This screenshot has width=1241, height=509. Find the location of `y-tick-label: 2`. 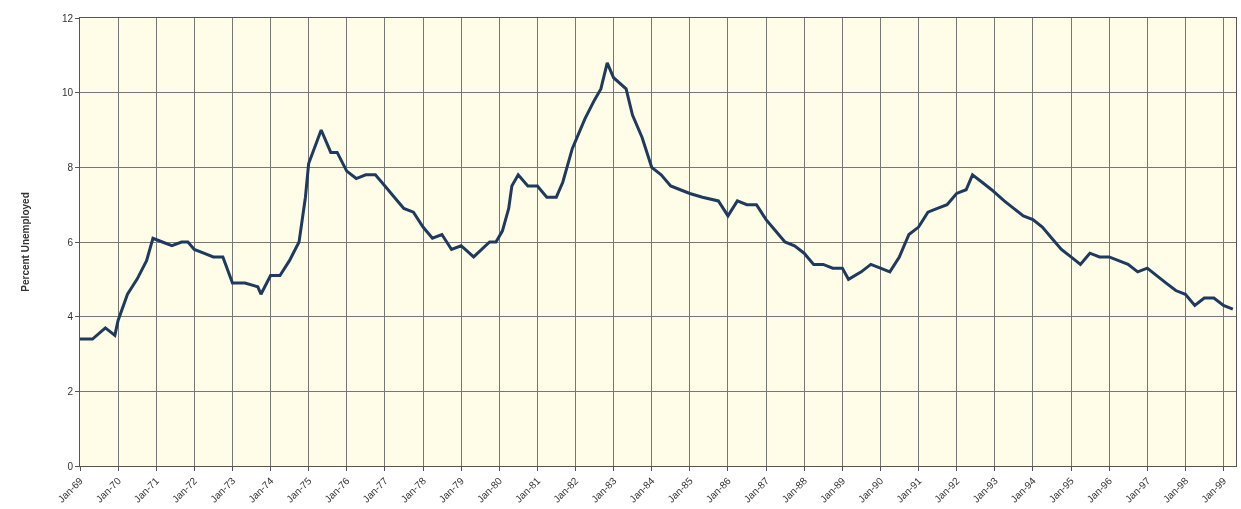

y-tick-label: 2 is located at coordinates (70, 391).